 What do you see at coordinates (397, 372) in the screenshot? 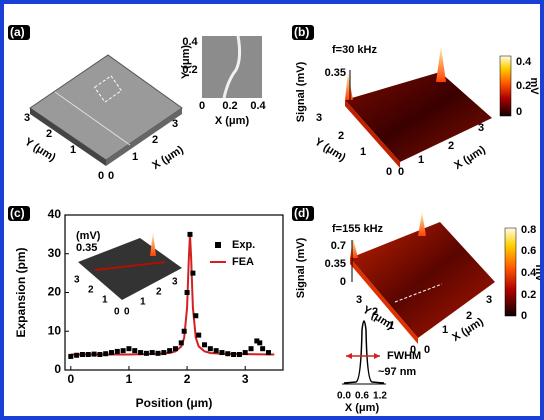
I see `annotation: ~97 nm` at bounding box center [397, 372].